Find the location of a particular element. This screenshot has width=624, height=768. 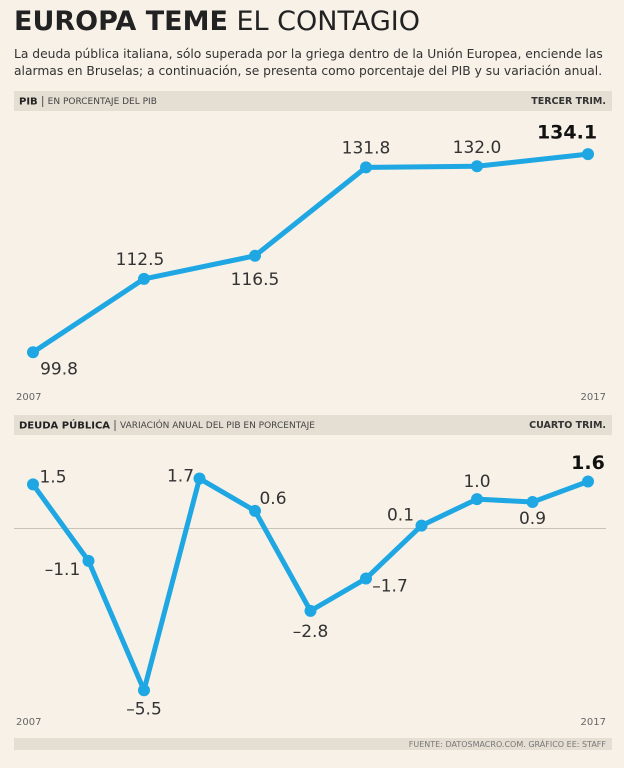

value-label: 99.8 is located at coordinates (59, 369).